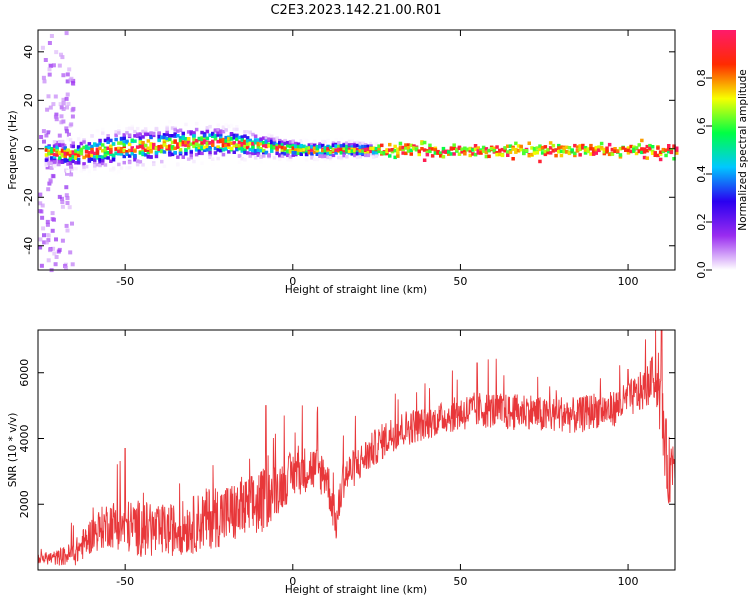 This screenshot has width=750, height=600. Describe the element at coordinates (724, 150) in the screenshot. I see `colorbar-gradient` at that location.